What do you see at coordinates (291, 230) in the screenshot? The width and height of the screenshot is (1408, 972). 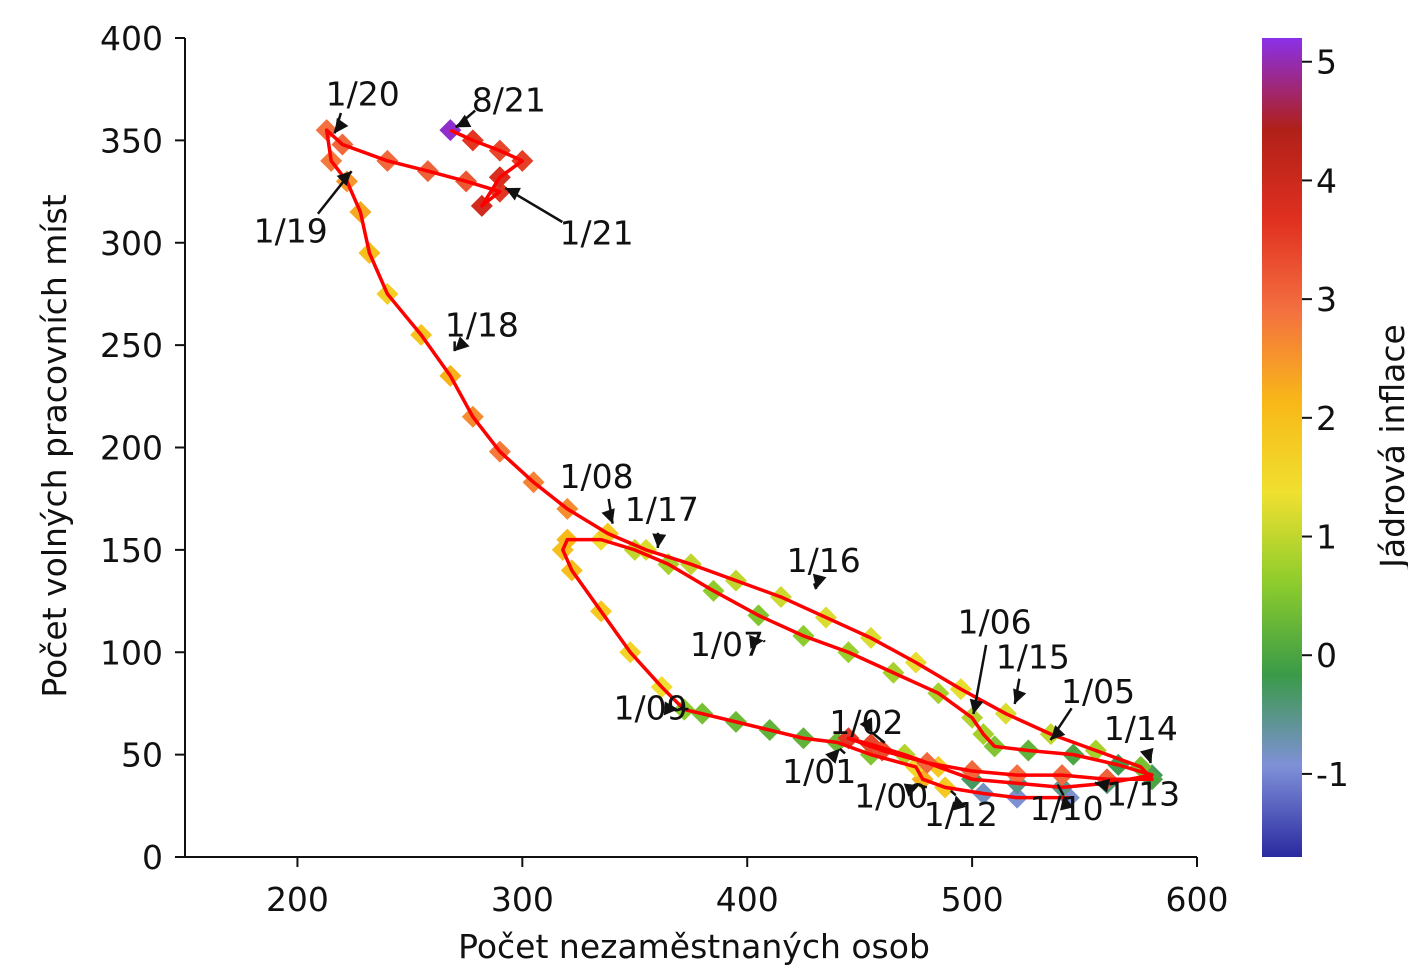 I see `annotation-label: 1/19` at bounding box center [291, 230].